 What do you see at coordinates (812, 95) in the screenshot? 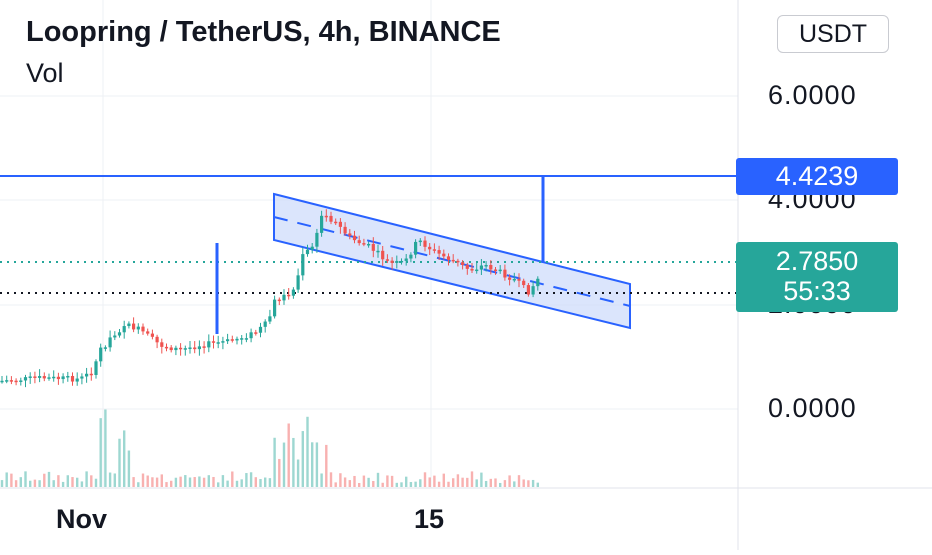
I see `price-axis-label: 6.0000` at bounding box center [812, 95].